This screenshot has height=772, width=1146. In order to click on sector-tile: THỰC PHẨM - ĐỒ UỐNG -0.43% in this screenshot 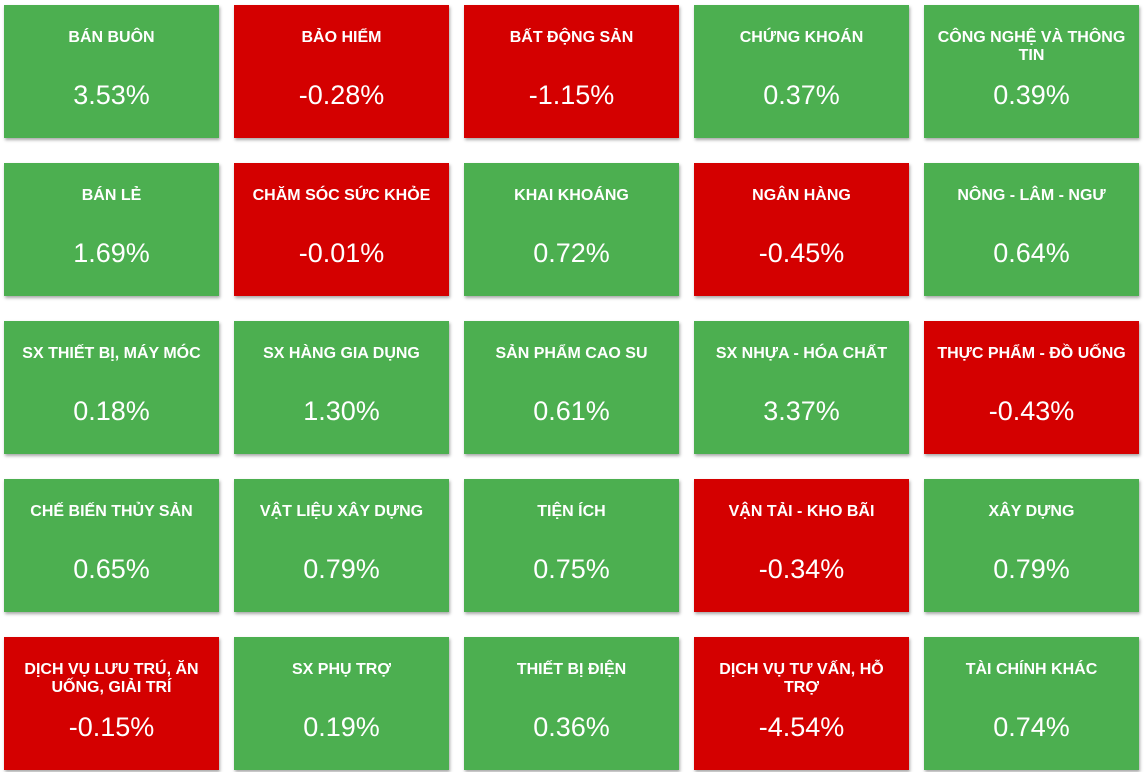, I will do `click(1031, 387)`.